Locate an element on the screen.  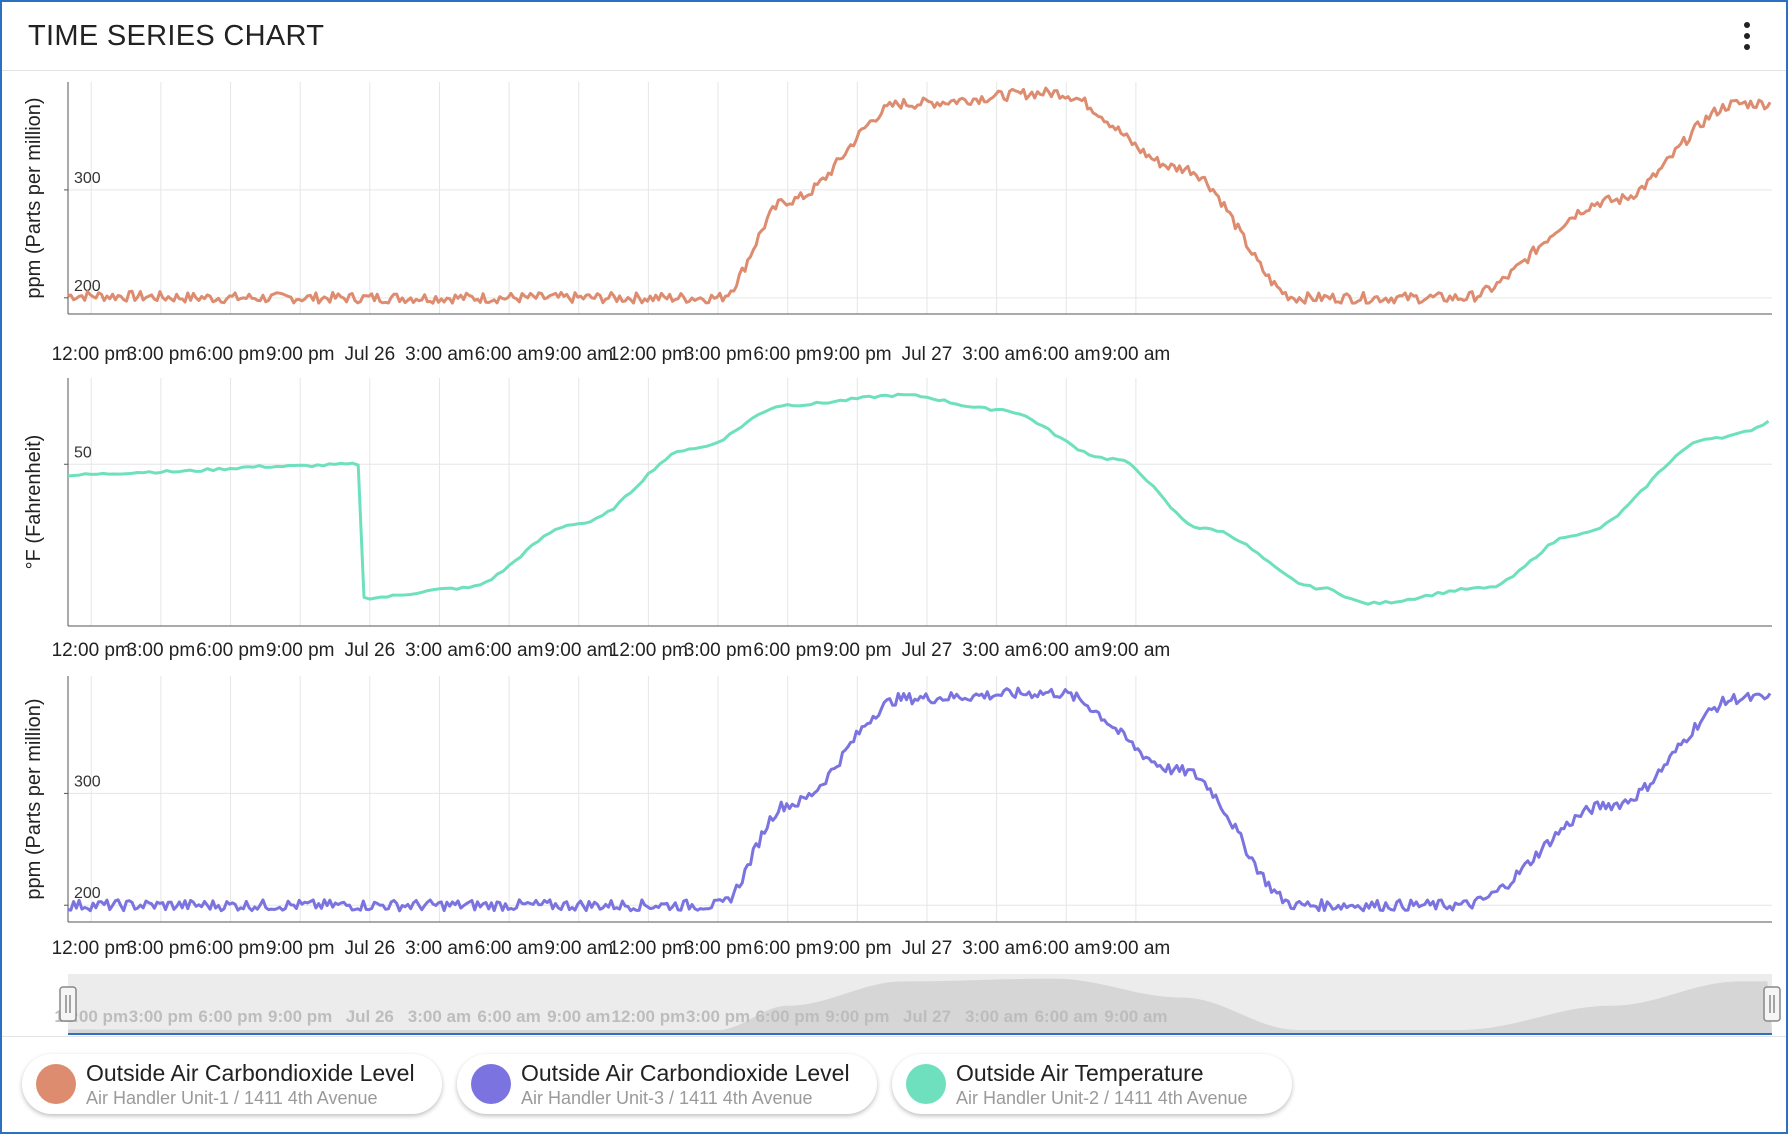
legend-subtitle: Air Handler Unit-3 / 1411 4th Avenue is located at coordinates (667, 1098).